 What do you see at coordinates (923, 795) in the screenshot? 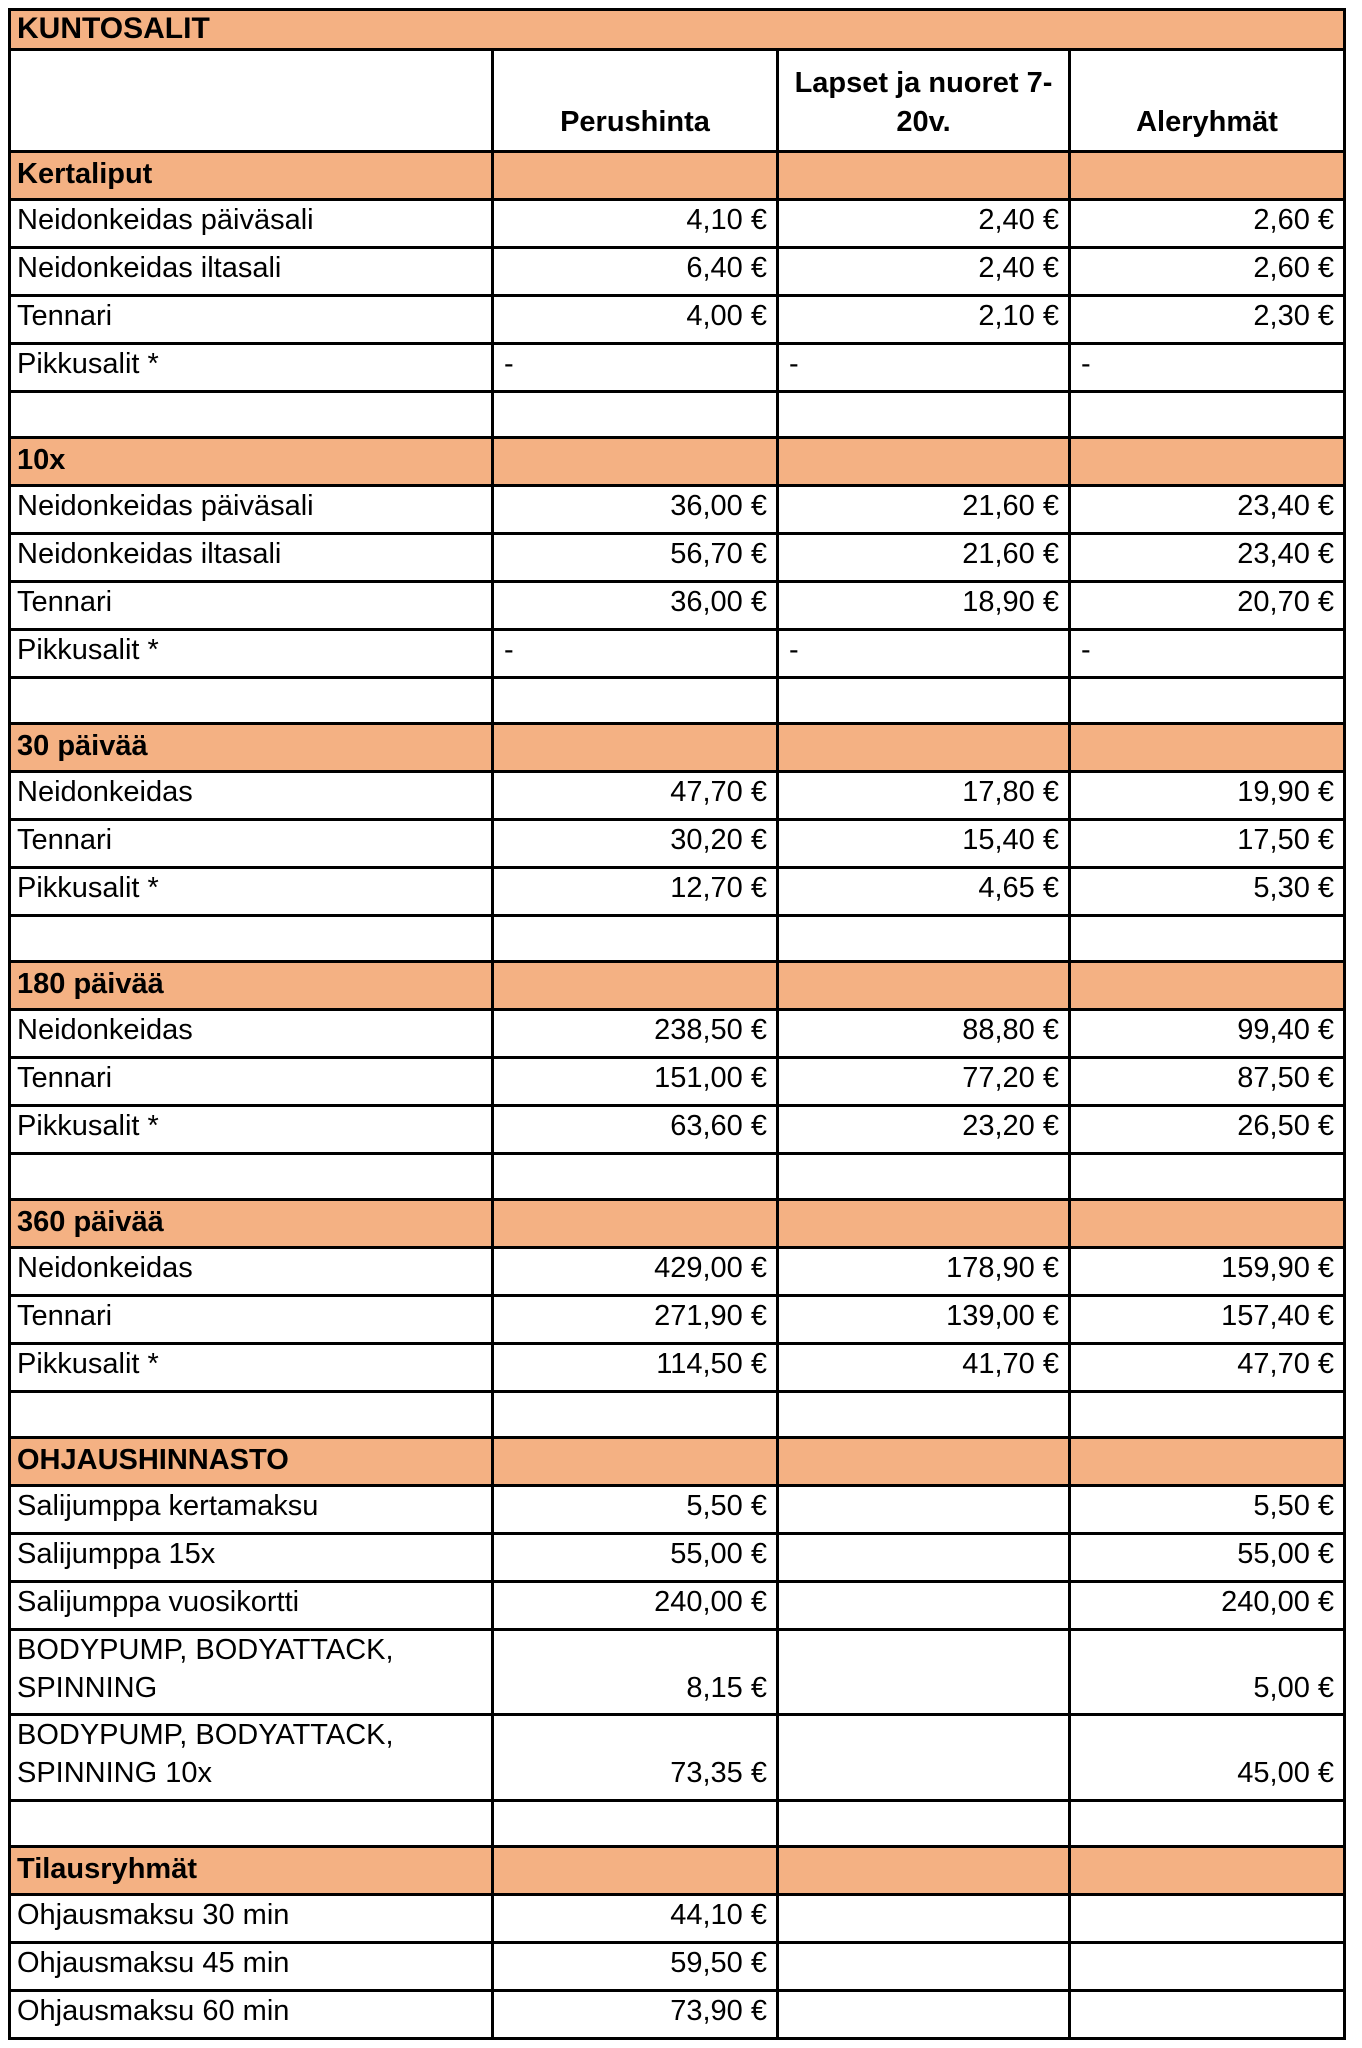
I see `price-cell: 17,80 €` at bounding box center [923, 795].